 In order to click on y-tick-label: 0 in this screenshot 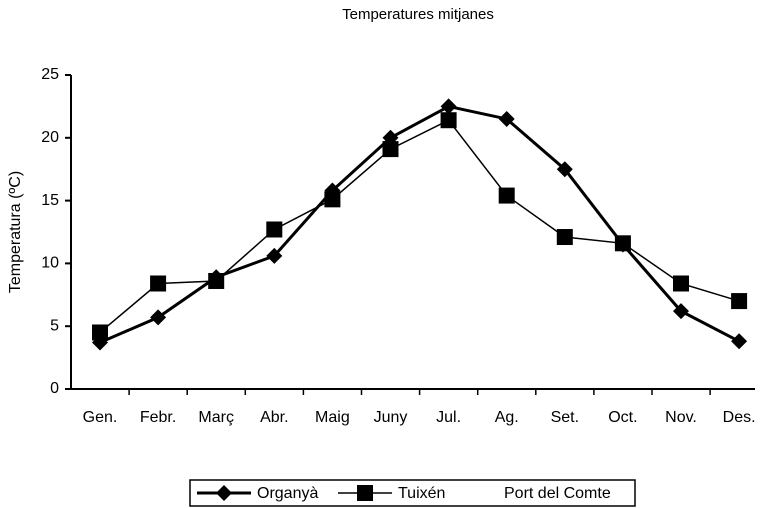, I will do `click(54, 388)`.